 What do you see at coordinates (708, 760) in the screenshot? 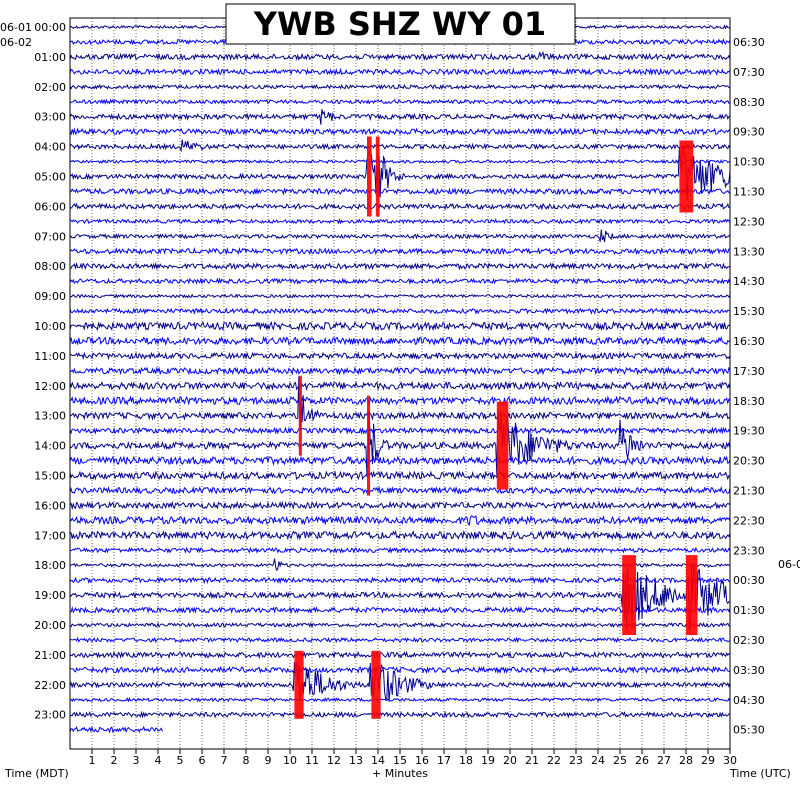
I see `x-tick-label: 29` at bounding box center [708, 760].